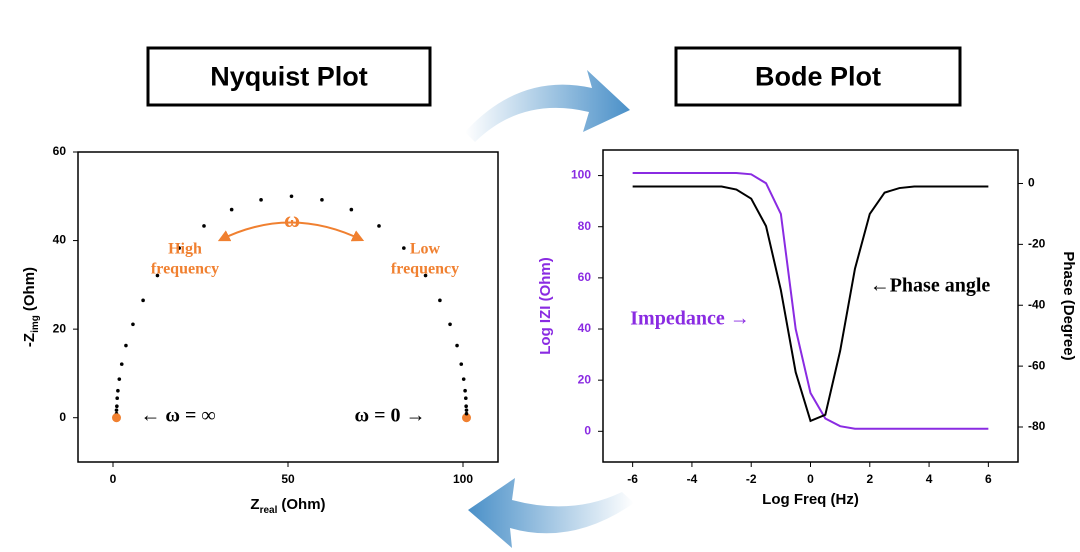  I want to click on annotation: Low, so click(425, 249).